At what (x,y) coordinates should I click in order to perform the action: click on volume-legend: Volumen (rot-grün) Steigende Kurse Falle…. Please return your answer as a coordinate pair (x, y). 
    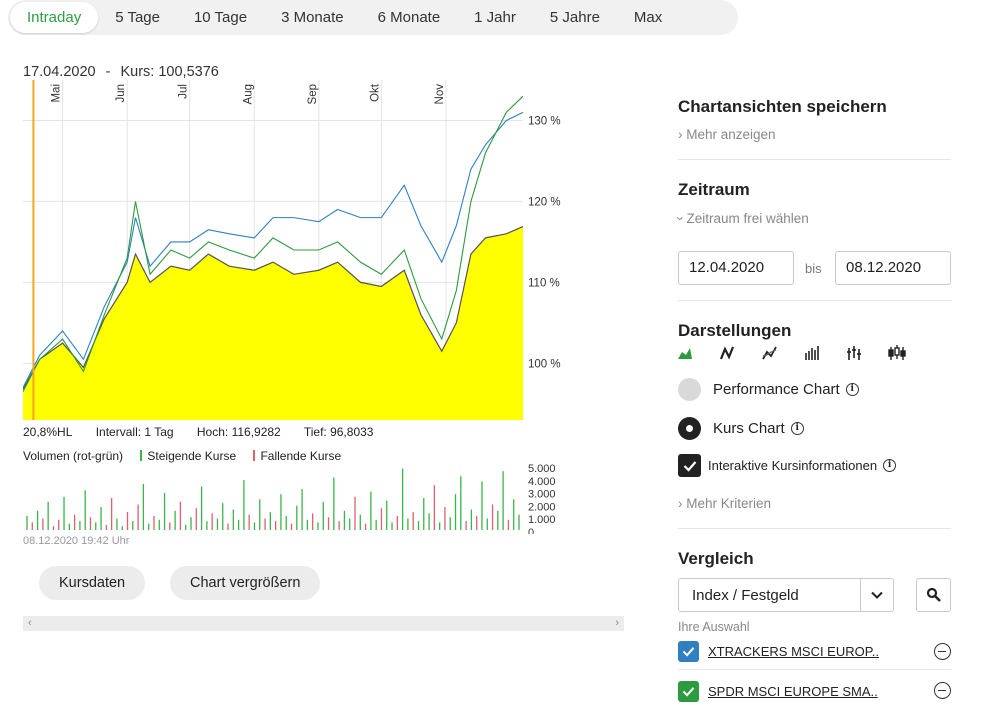
    Looking at the image, I should click on (182, 456).